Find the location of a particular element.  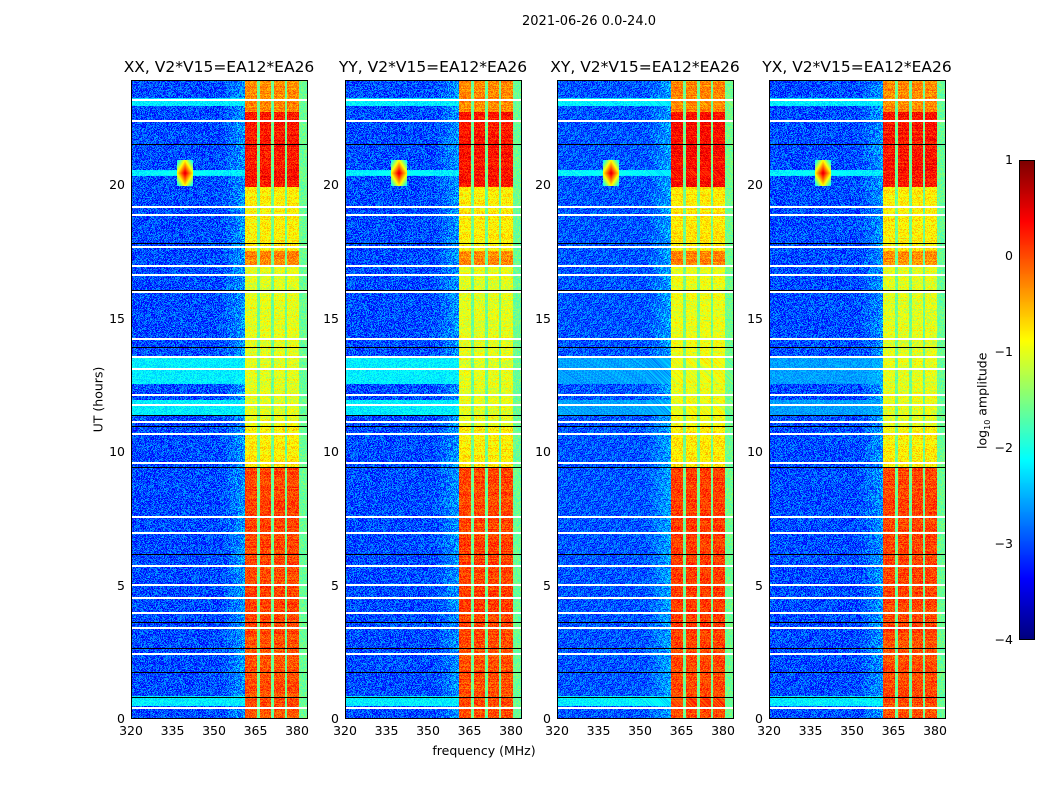

panel-title: XX, V2*V15=EA12*EA26 is located at coordinates (219, 67).